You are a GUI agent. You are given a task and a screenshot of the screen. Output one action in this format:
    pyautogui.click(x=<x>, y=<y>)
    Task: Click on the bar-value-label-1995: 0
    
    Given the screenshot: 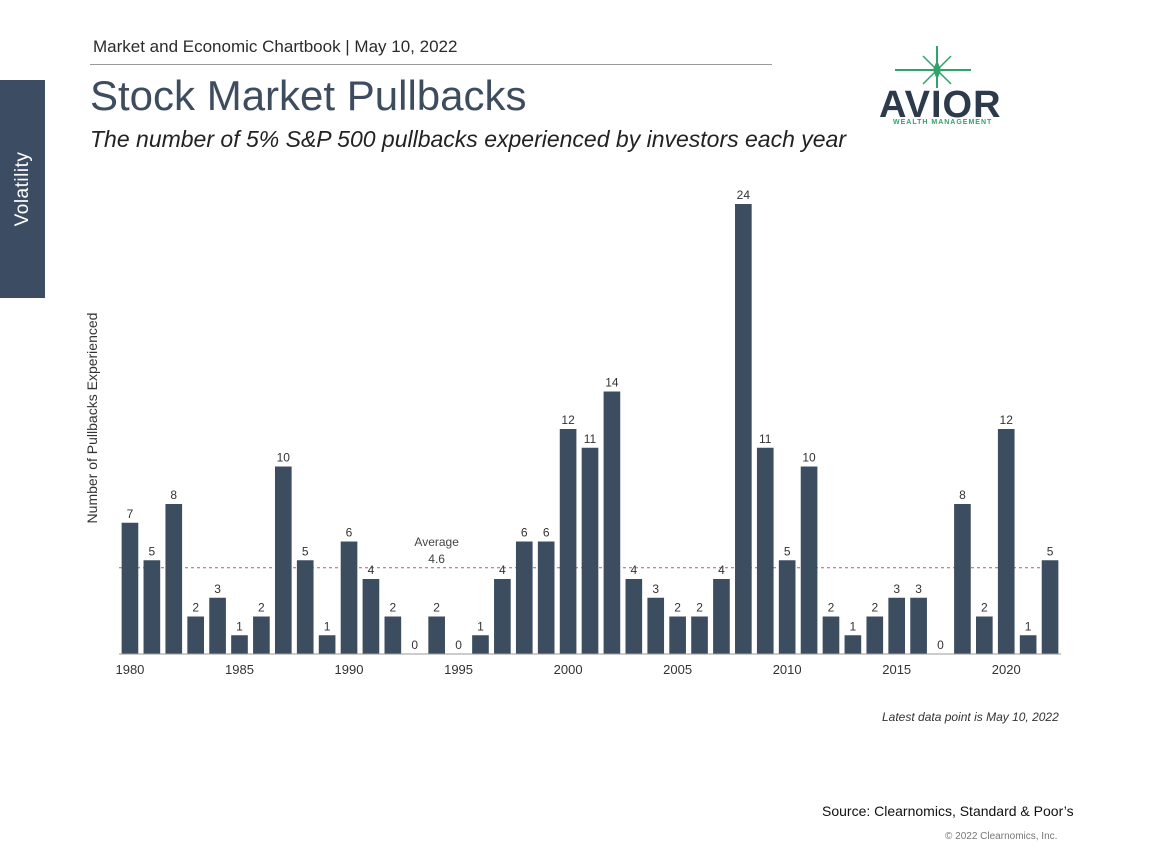 What is the action you would take?
    pyautogui.click(x=458, y=645)
    